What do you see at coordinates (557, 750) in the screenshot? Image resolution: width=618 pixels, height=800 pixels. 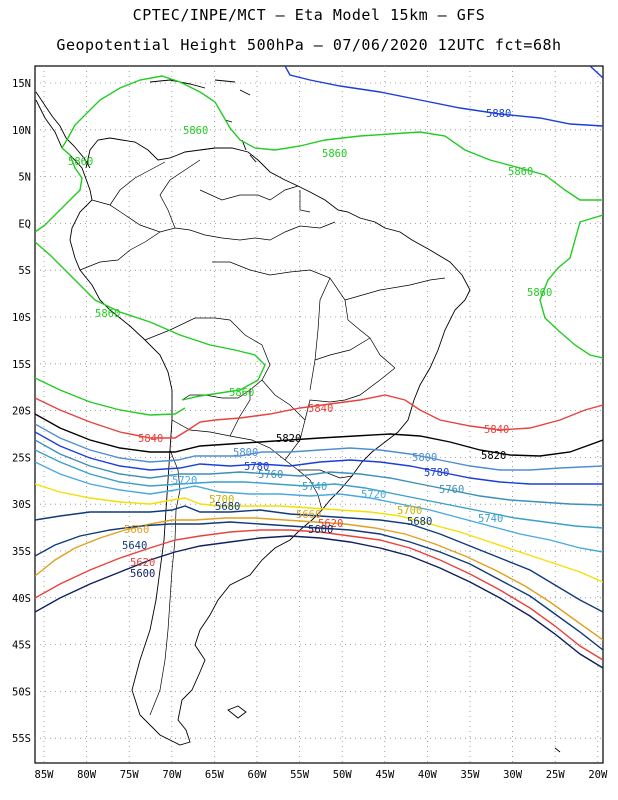 I see `trindade-island` at bounding box center [557, 750].